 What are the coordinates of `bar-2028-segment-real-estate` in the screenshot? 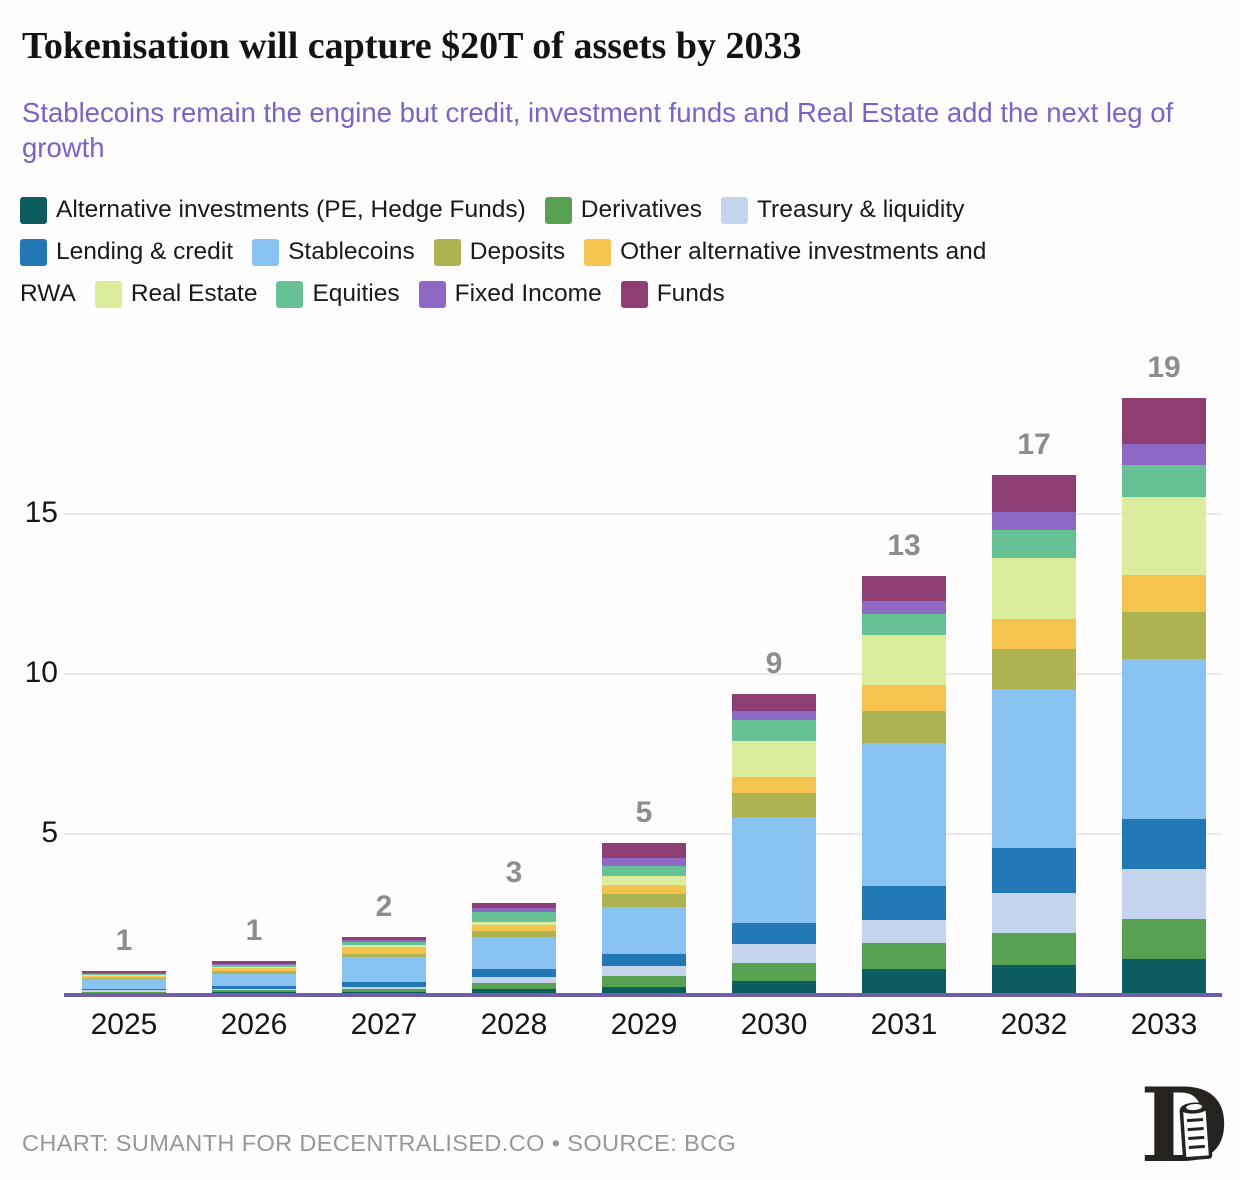 It's located at (514, 924).